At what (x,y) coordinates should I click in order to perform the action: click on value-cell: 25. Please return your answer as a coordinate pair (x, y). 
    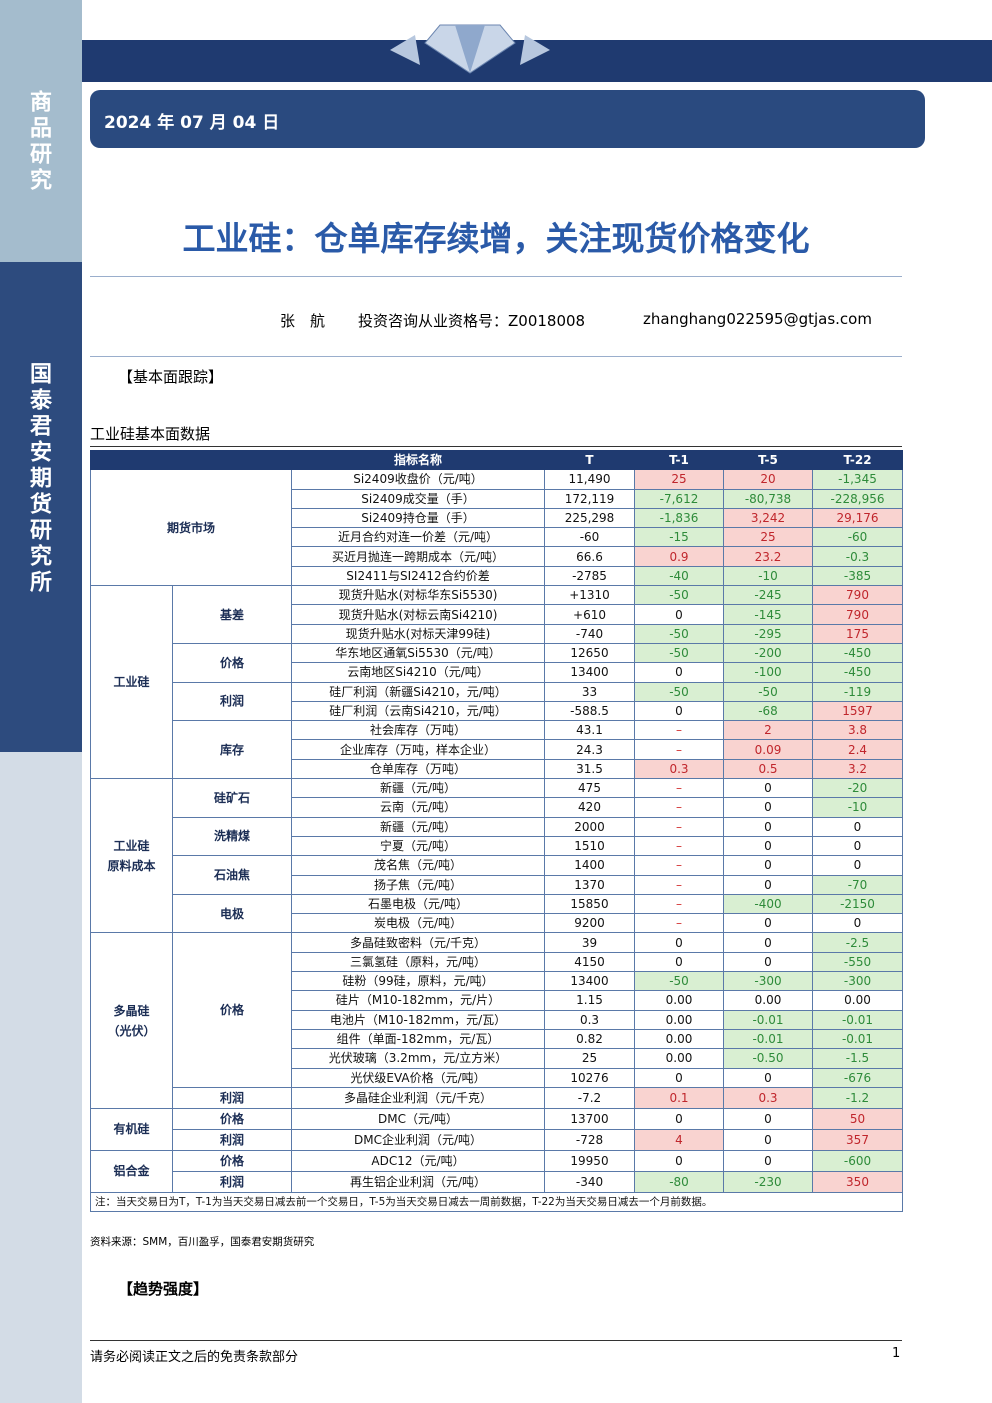
    Looking at the image, I should click on (589, 1058).